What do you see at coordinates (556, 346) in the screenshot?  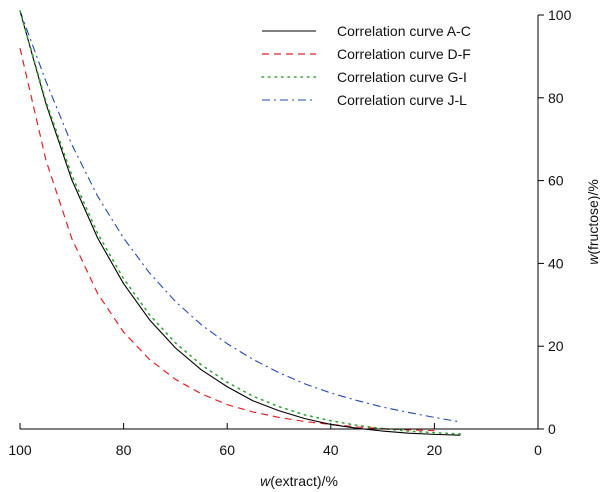 I see `y-tick-label: 20` at bounding box center [556, 346].